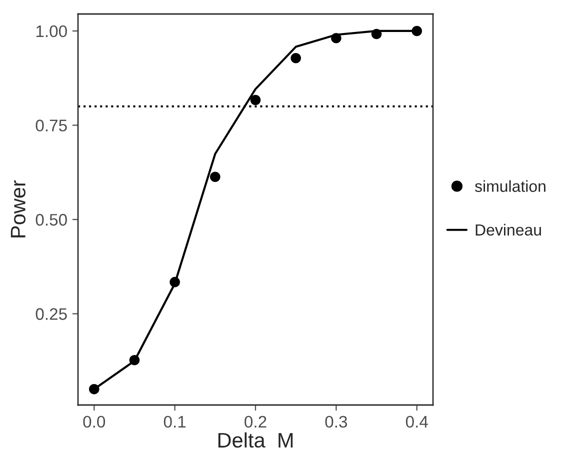 The width and height of the screenshot is (563, 455). Describe the element at coordinates (255, 440) in the screenshot. I see `x-axis-title: Delta M` at that location.